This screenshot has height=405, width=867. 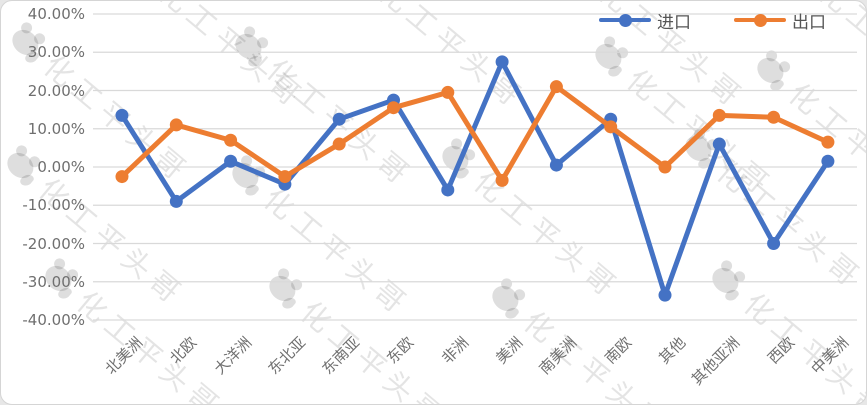 What do you see at coordinates (53, 205) in the screenshot?
I see `y-axis-tick-label: -10.00%` at bounding box center [53, 205].